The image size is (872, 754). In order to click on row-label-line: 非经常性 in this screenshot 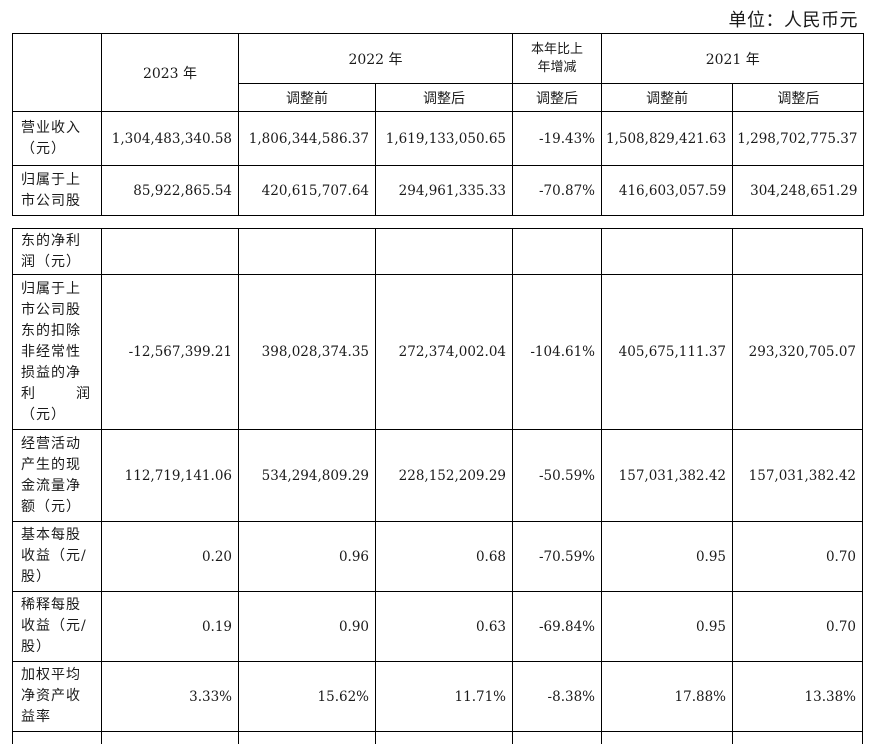, I will do `click(51, 351)`.